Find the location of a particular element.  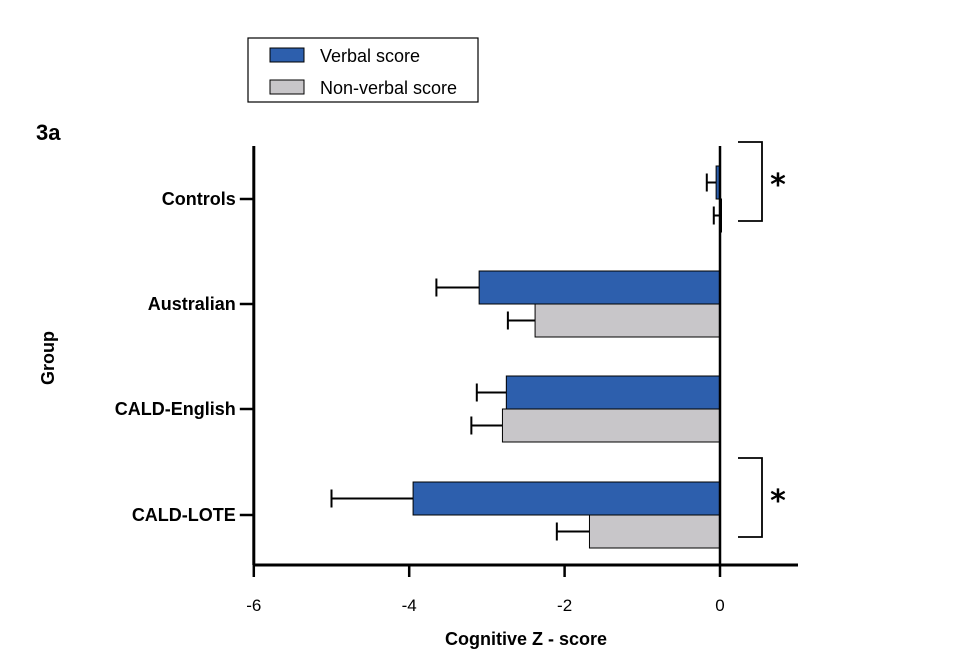

panel-label: 3a is located at coordinates (48, 132).